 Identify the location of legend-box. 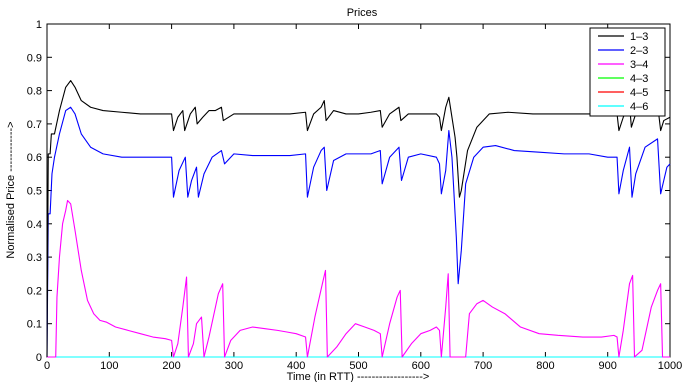
(627, 72).